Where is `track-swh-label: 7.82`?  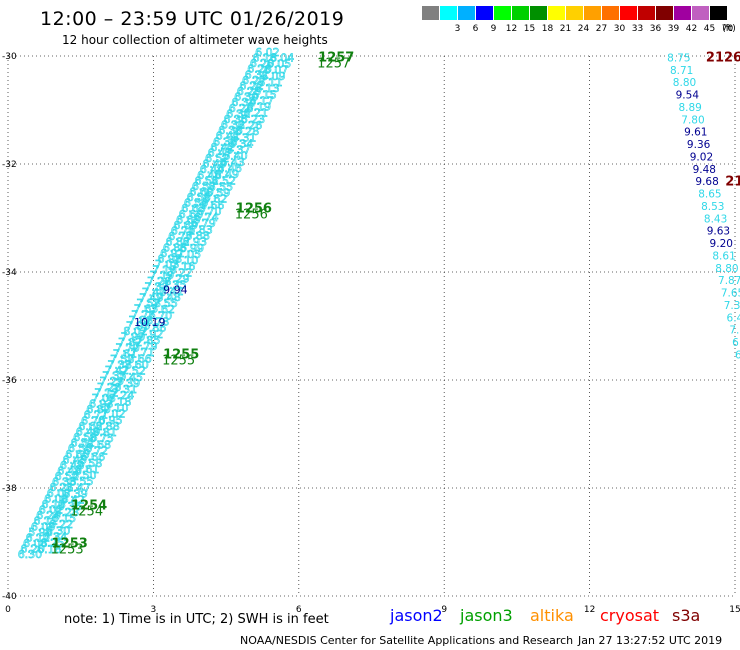 track-swh-label: 7.82 is located at coordinates (130, 342).